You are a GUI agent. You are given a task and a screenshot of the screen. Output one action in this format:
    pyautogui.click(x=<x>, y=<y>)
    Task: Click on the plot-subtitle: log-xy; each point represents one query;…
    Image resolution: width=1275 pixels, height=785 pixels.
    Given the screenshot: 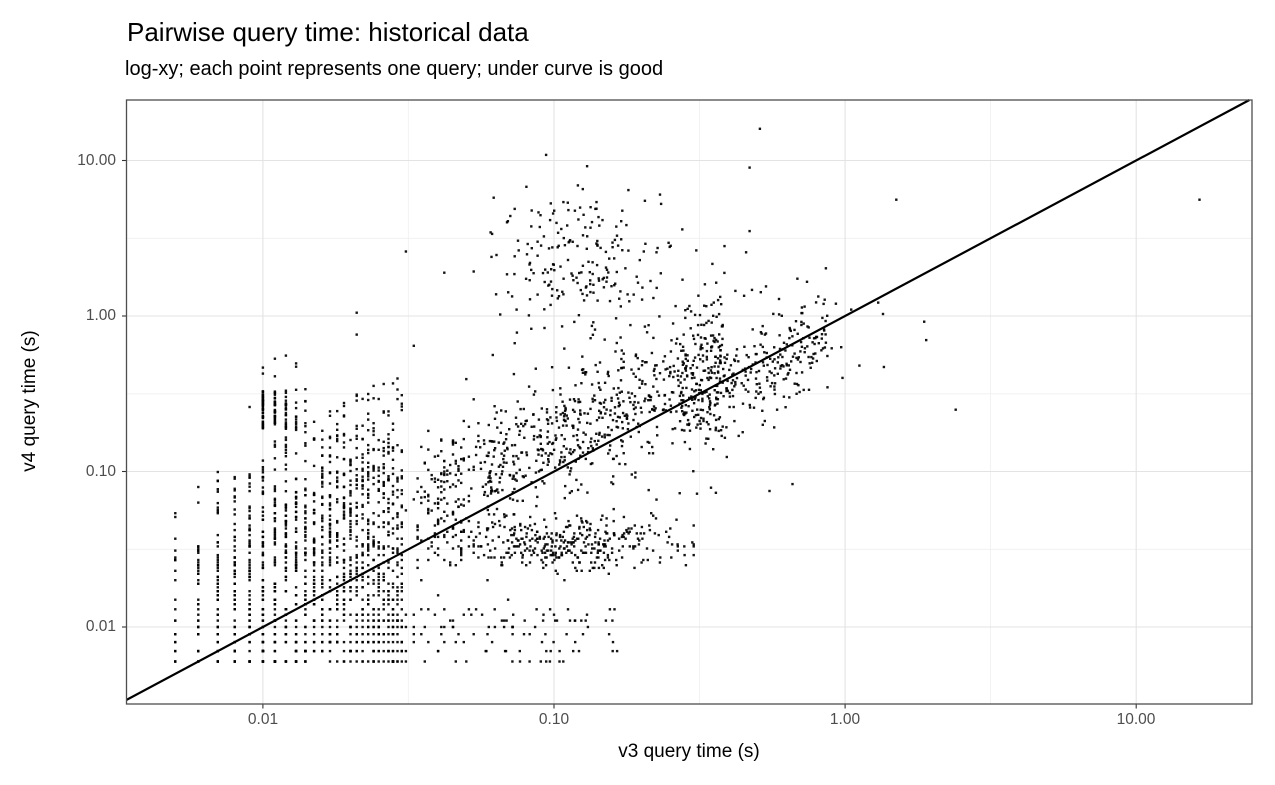 What is the action you would take?
    pyautogui.click(x=394, y=69)
    